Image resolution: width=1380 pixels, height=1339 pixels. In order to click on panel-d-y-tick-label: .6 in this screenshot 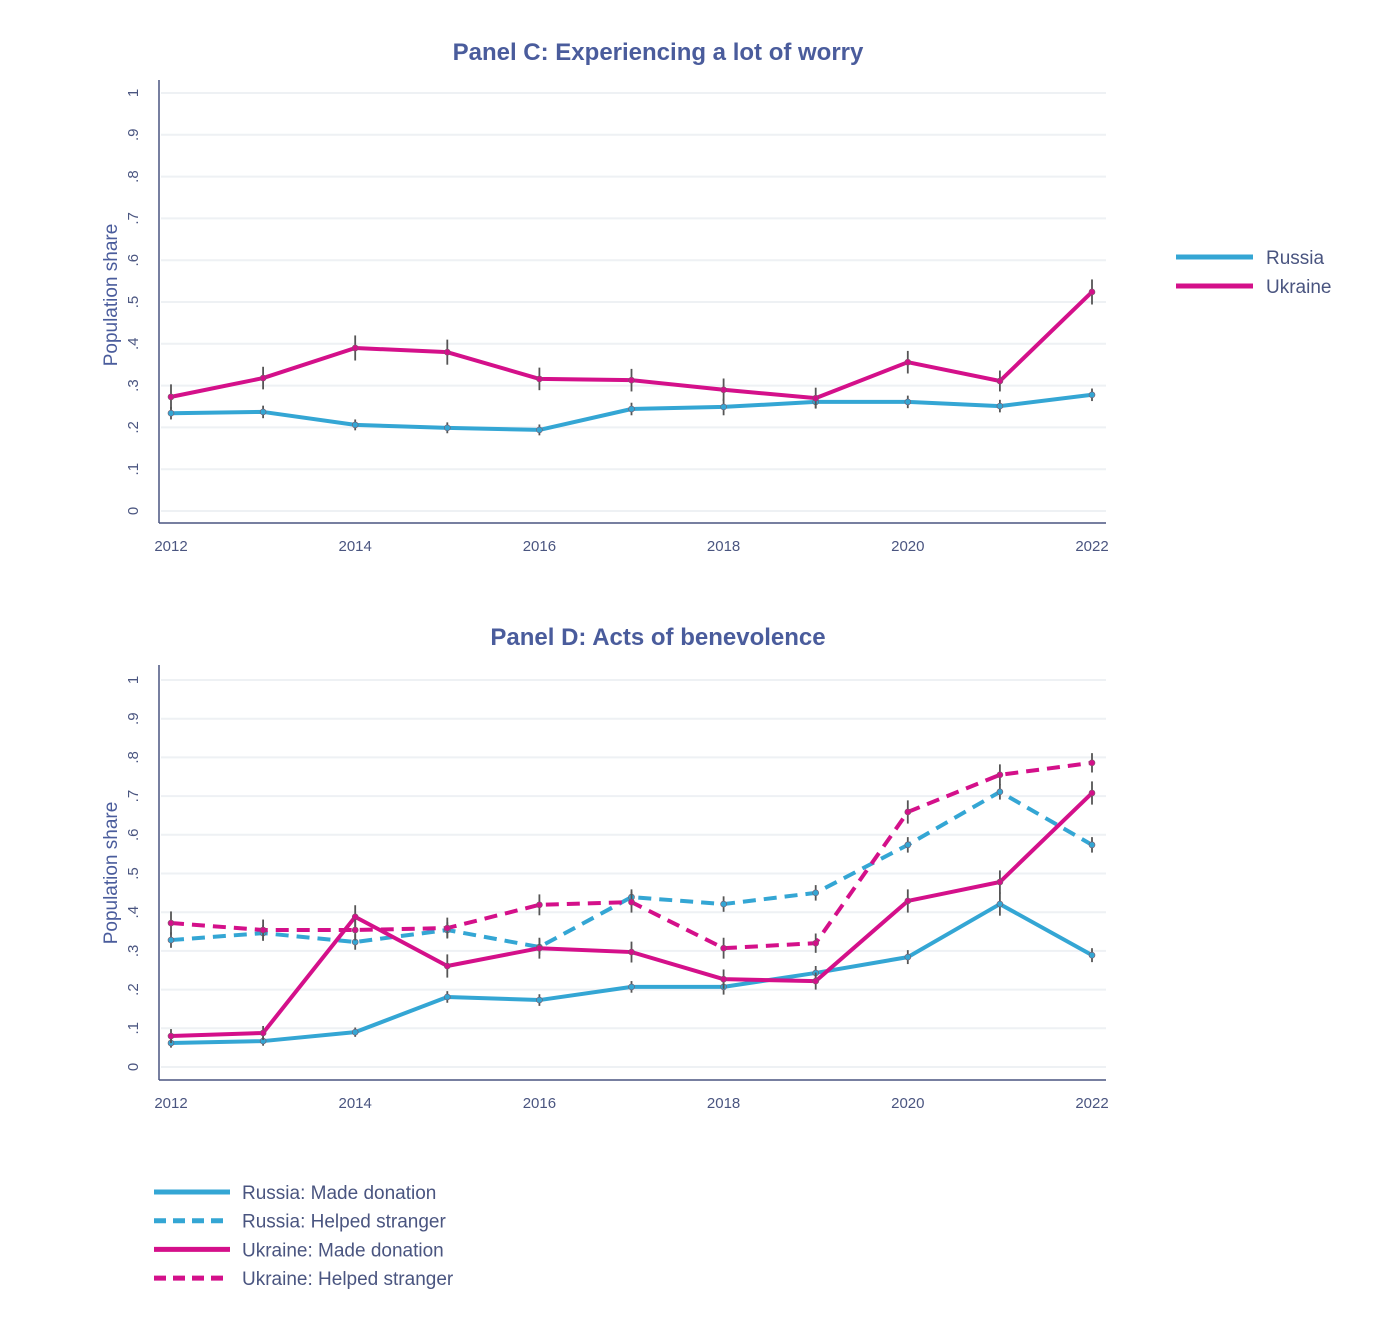, I will do `click(133, 835)`.